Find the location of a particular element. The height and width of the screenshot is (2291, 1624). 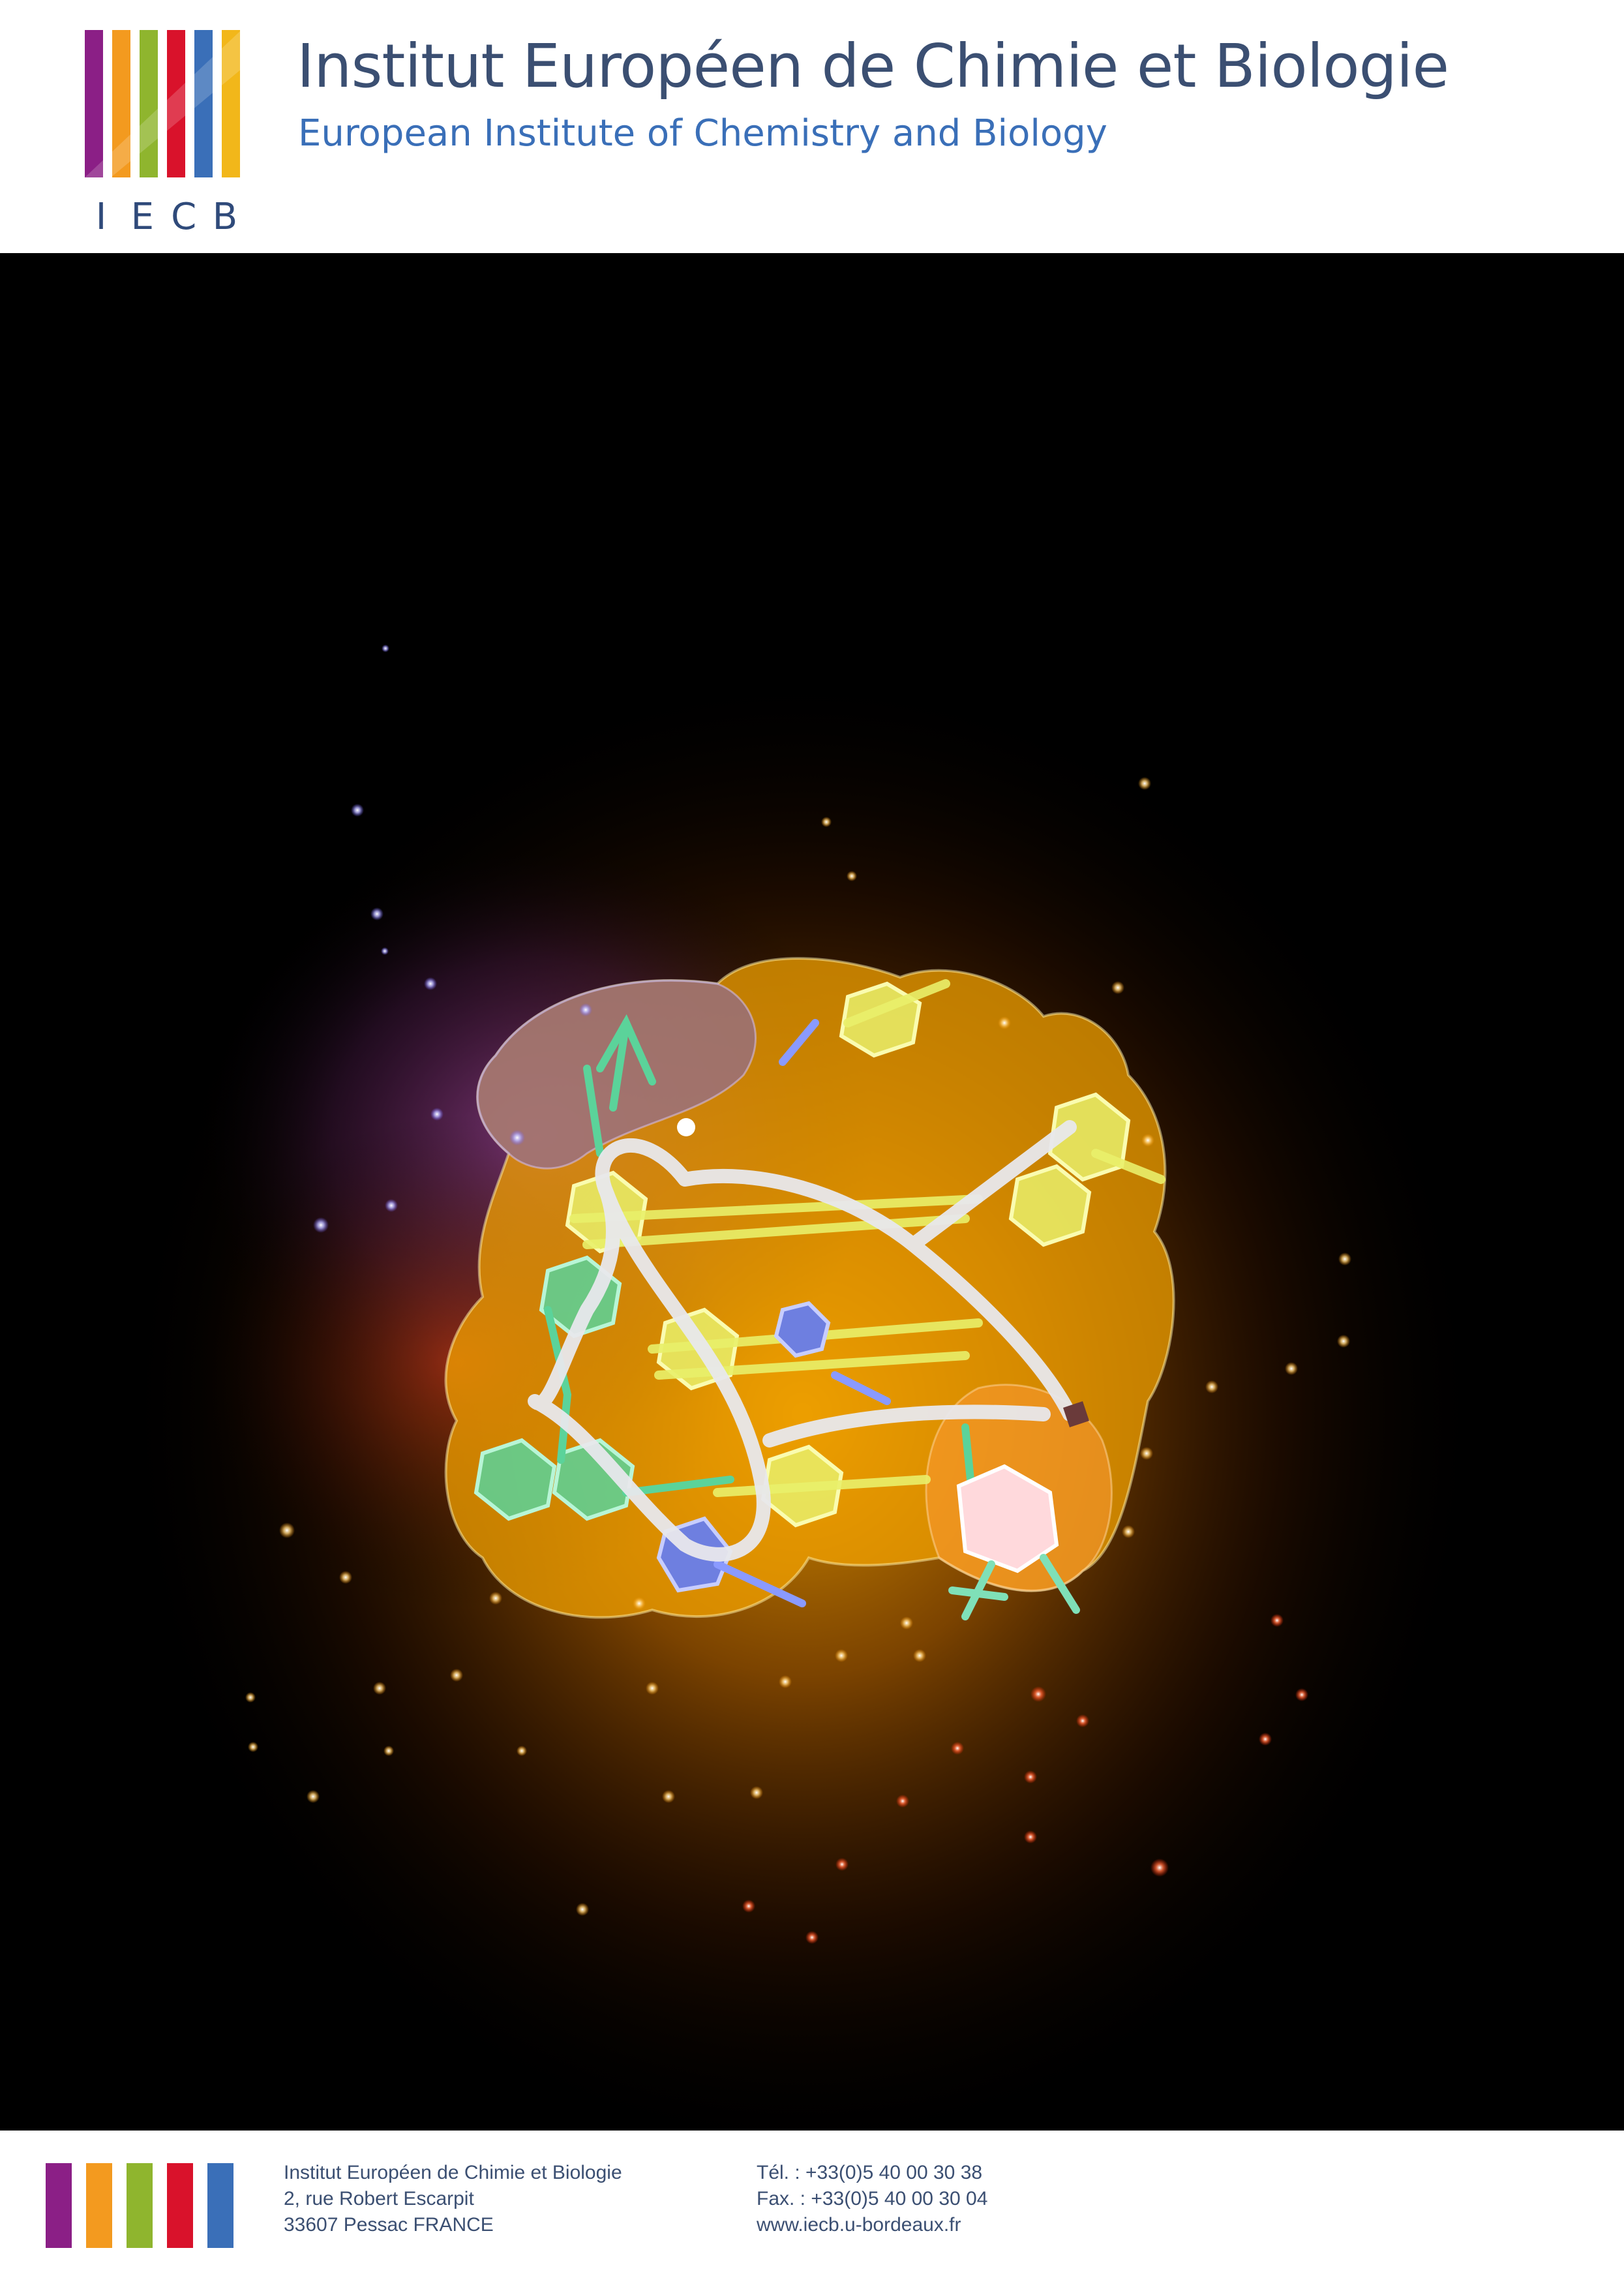

fax-line: Fax. : +33(0)5 40 00 30 04 is located at coordinates (872, 2198).